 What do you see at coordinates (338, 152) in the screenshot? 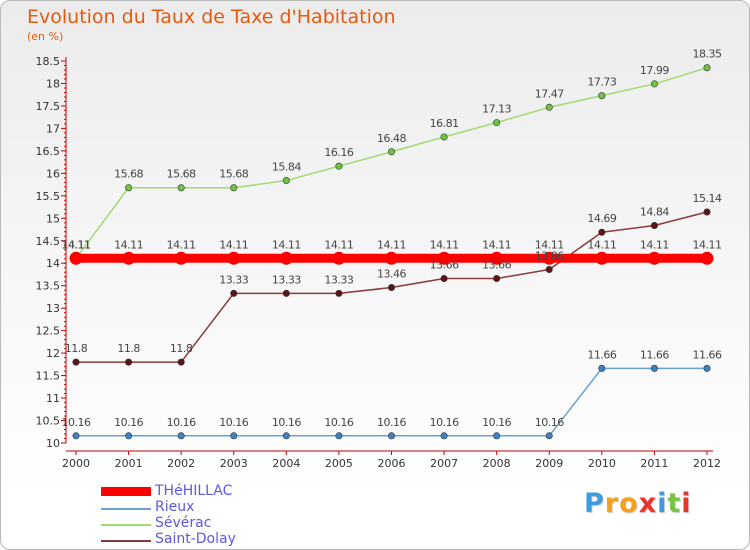
I see `data-label: 16.16` at bounding box center [338, 152].